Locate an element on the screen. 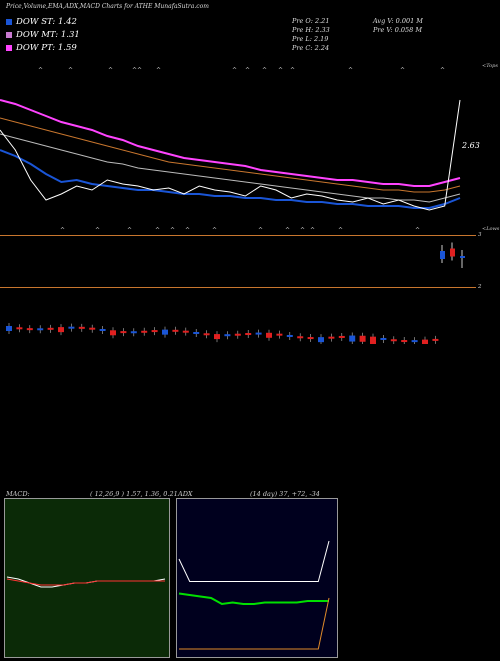 The width and height of the screenshot is (500, 661). legend-dow-pt: DOW PT: 1.59 is located at coordinates (41, 48).